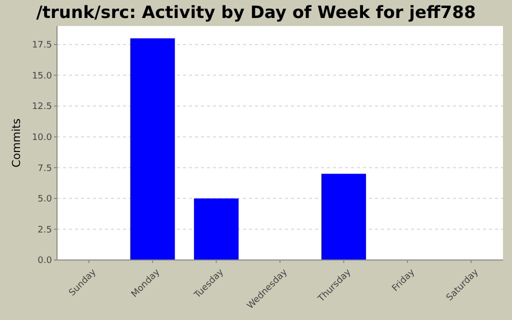 This screenshot has height=320, width=512. Describe the element at coordinates (16, 143) in the screenshot. I see `y-axis-title: Commits` at that location.